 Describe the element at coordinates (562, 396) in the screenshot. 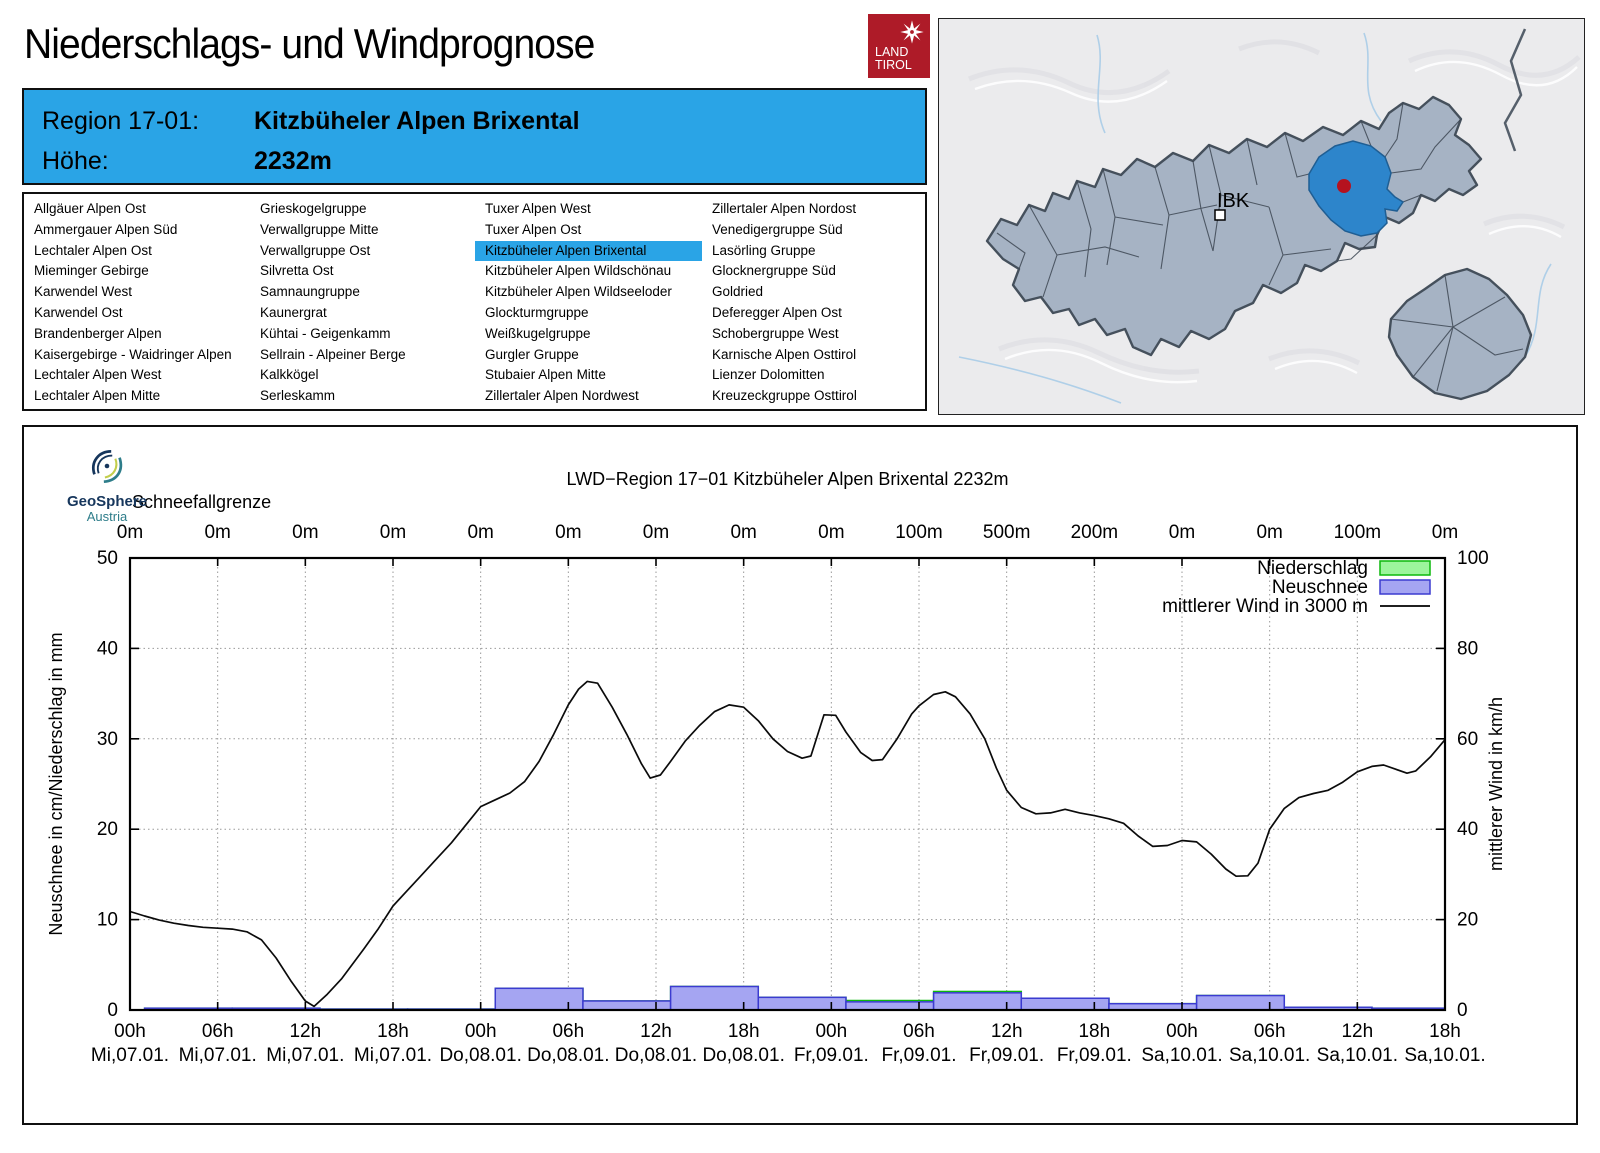

I see `region-list-item: Zillertaler Alpen Nordwest` at that location.